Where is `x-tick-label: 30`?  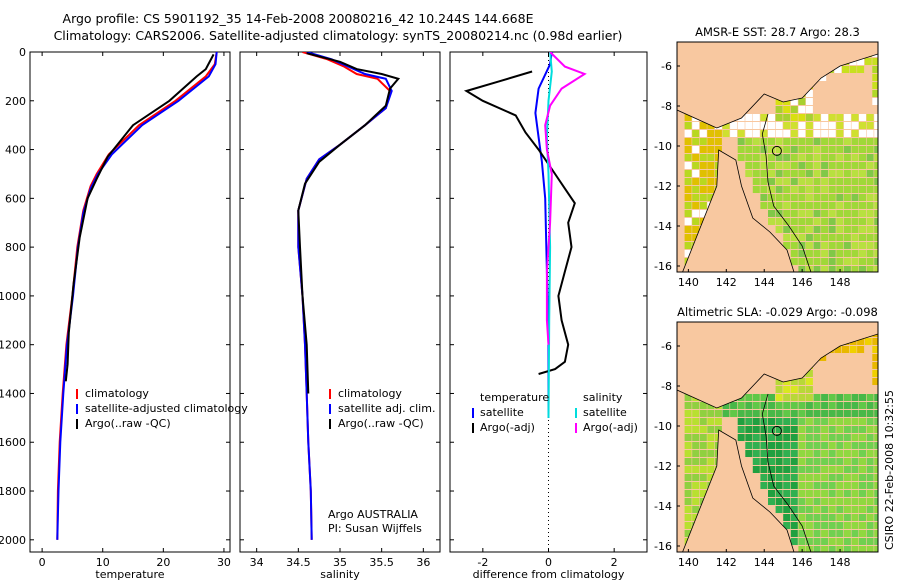
x-tick-label: 30 is located at coordinates (224, 562).